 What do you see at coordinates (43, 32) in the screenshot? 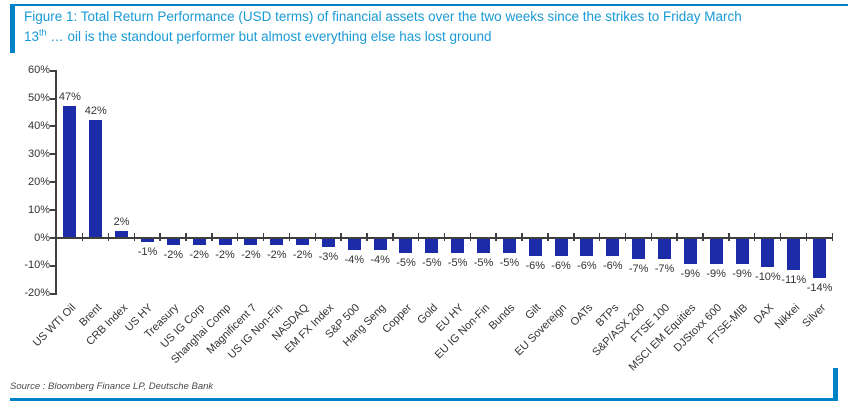
I see `figure-title-ordinal-superscript: th` at bounding box center [43, 32].